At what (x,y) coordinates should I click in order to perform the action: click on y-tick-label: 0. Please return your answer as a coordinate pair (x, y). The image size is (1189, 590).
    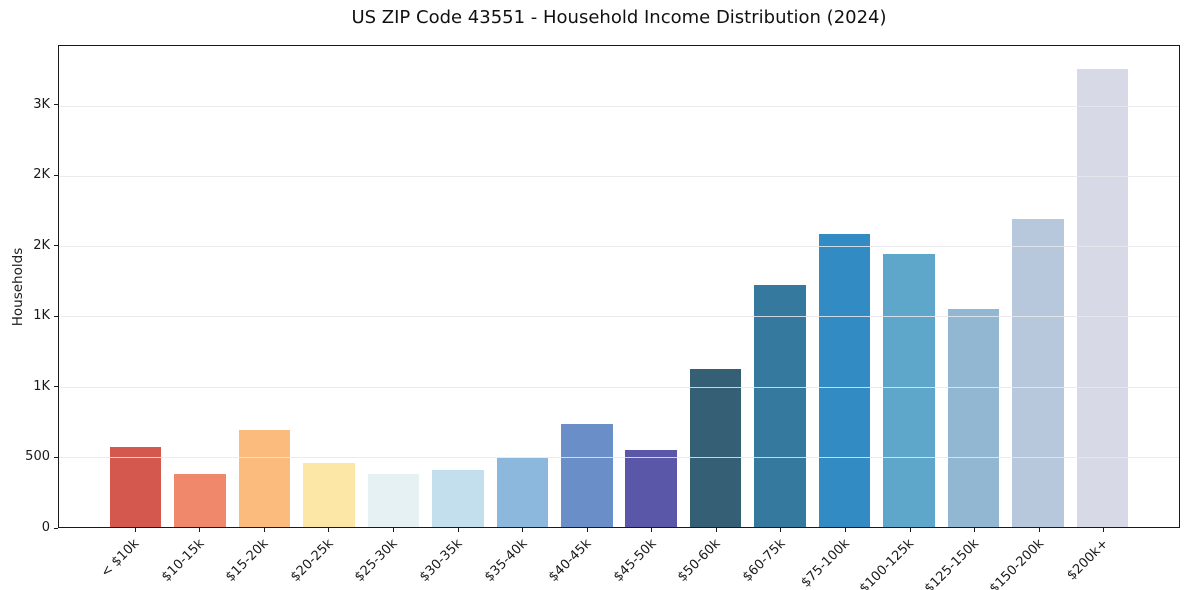
    Looking at the image, I should click on (45, 527).